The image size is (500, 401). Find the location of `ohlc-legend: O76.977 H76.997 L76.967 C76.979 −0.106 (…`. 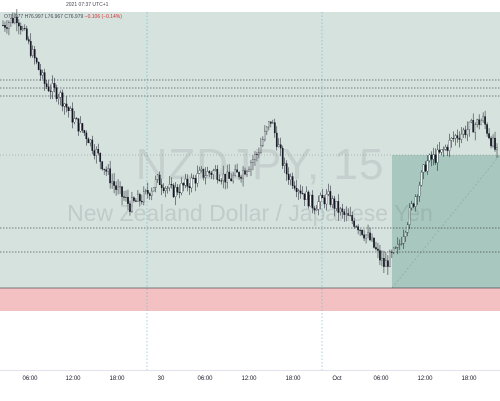

ohlc-legend: O76.977 H76.997 L76.967 C76.979 −0.106 (… is located at coordinates (63, 17).